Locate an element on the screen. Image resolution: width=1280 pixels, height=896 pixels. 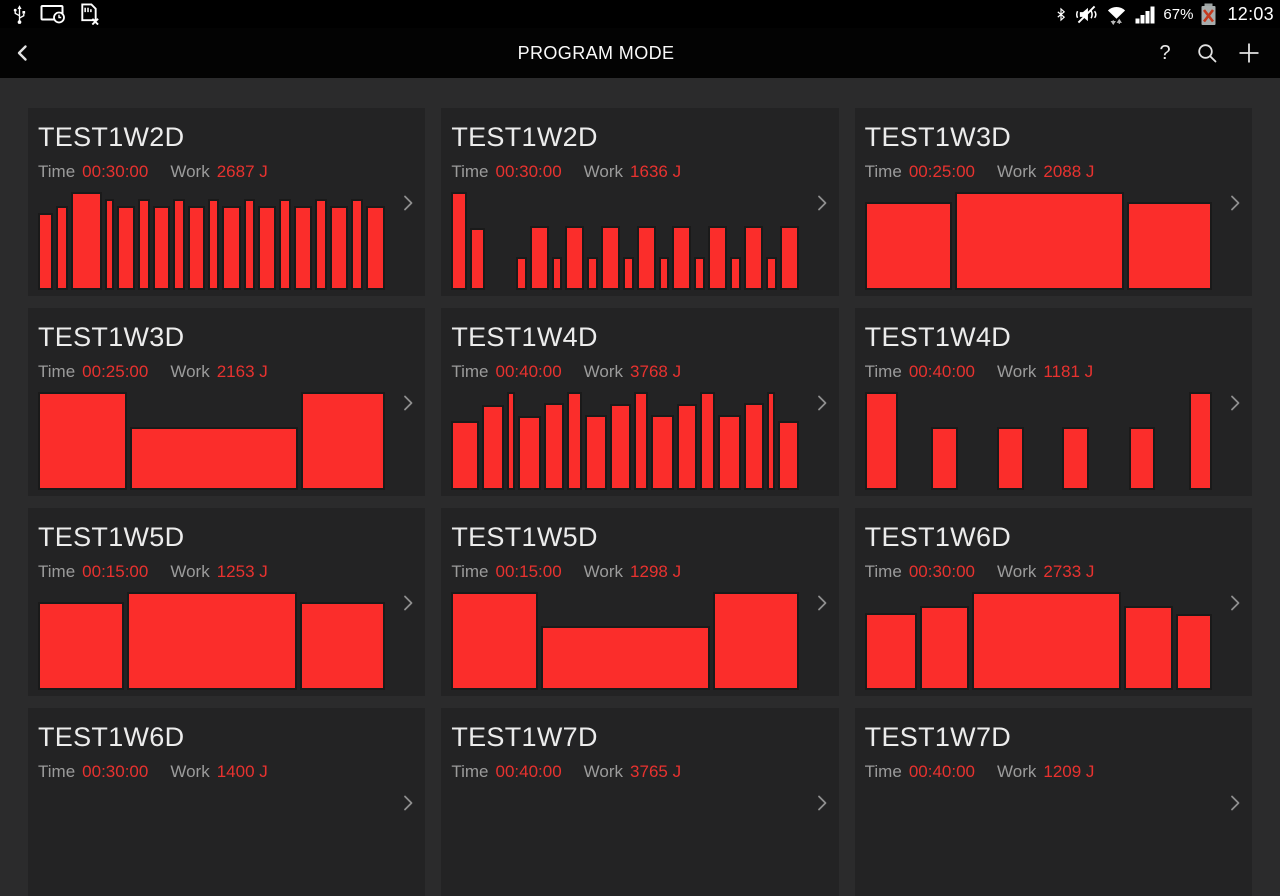
program-card: TEST1W5D Time 00:15:00 Work 1253 J is located at coordinates (227, 602).